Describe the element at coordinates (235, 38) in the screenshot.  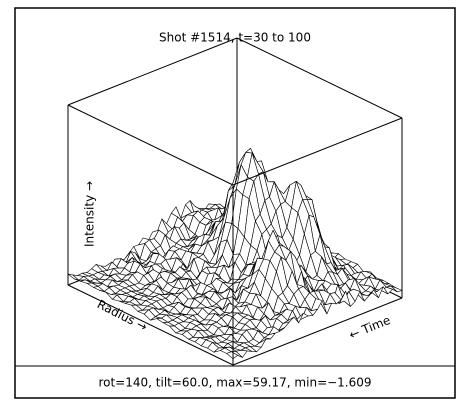
I see `title: Shot #1514, t=30 to 100` at that location.